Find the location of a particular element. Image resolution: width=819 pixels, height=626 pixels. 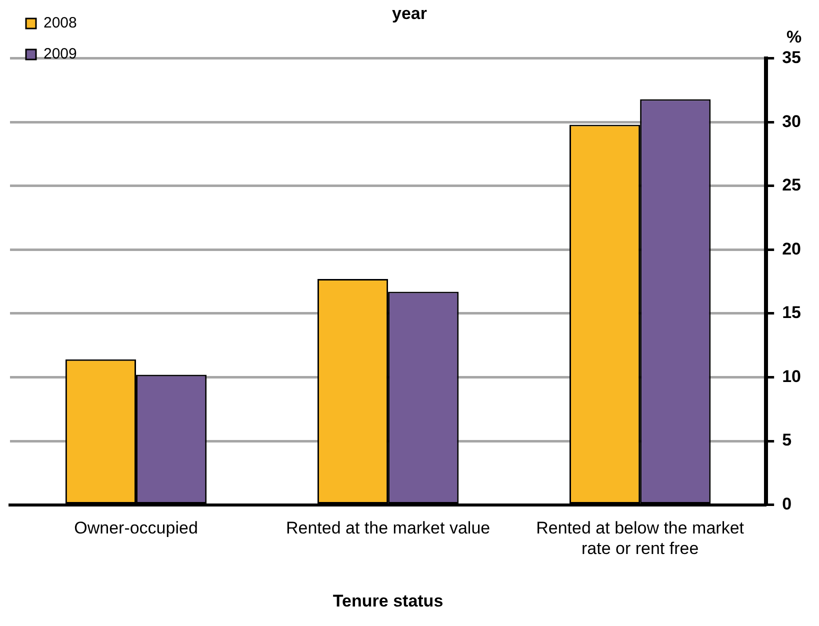

y-tick-label: 0 is located at coordinates (787, 504).